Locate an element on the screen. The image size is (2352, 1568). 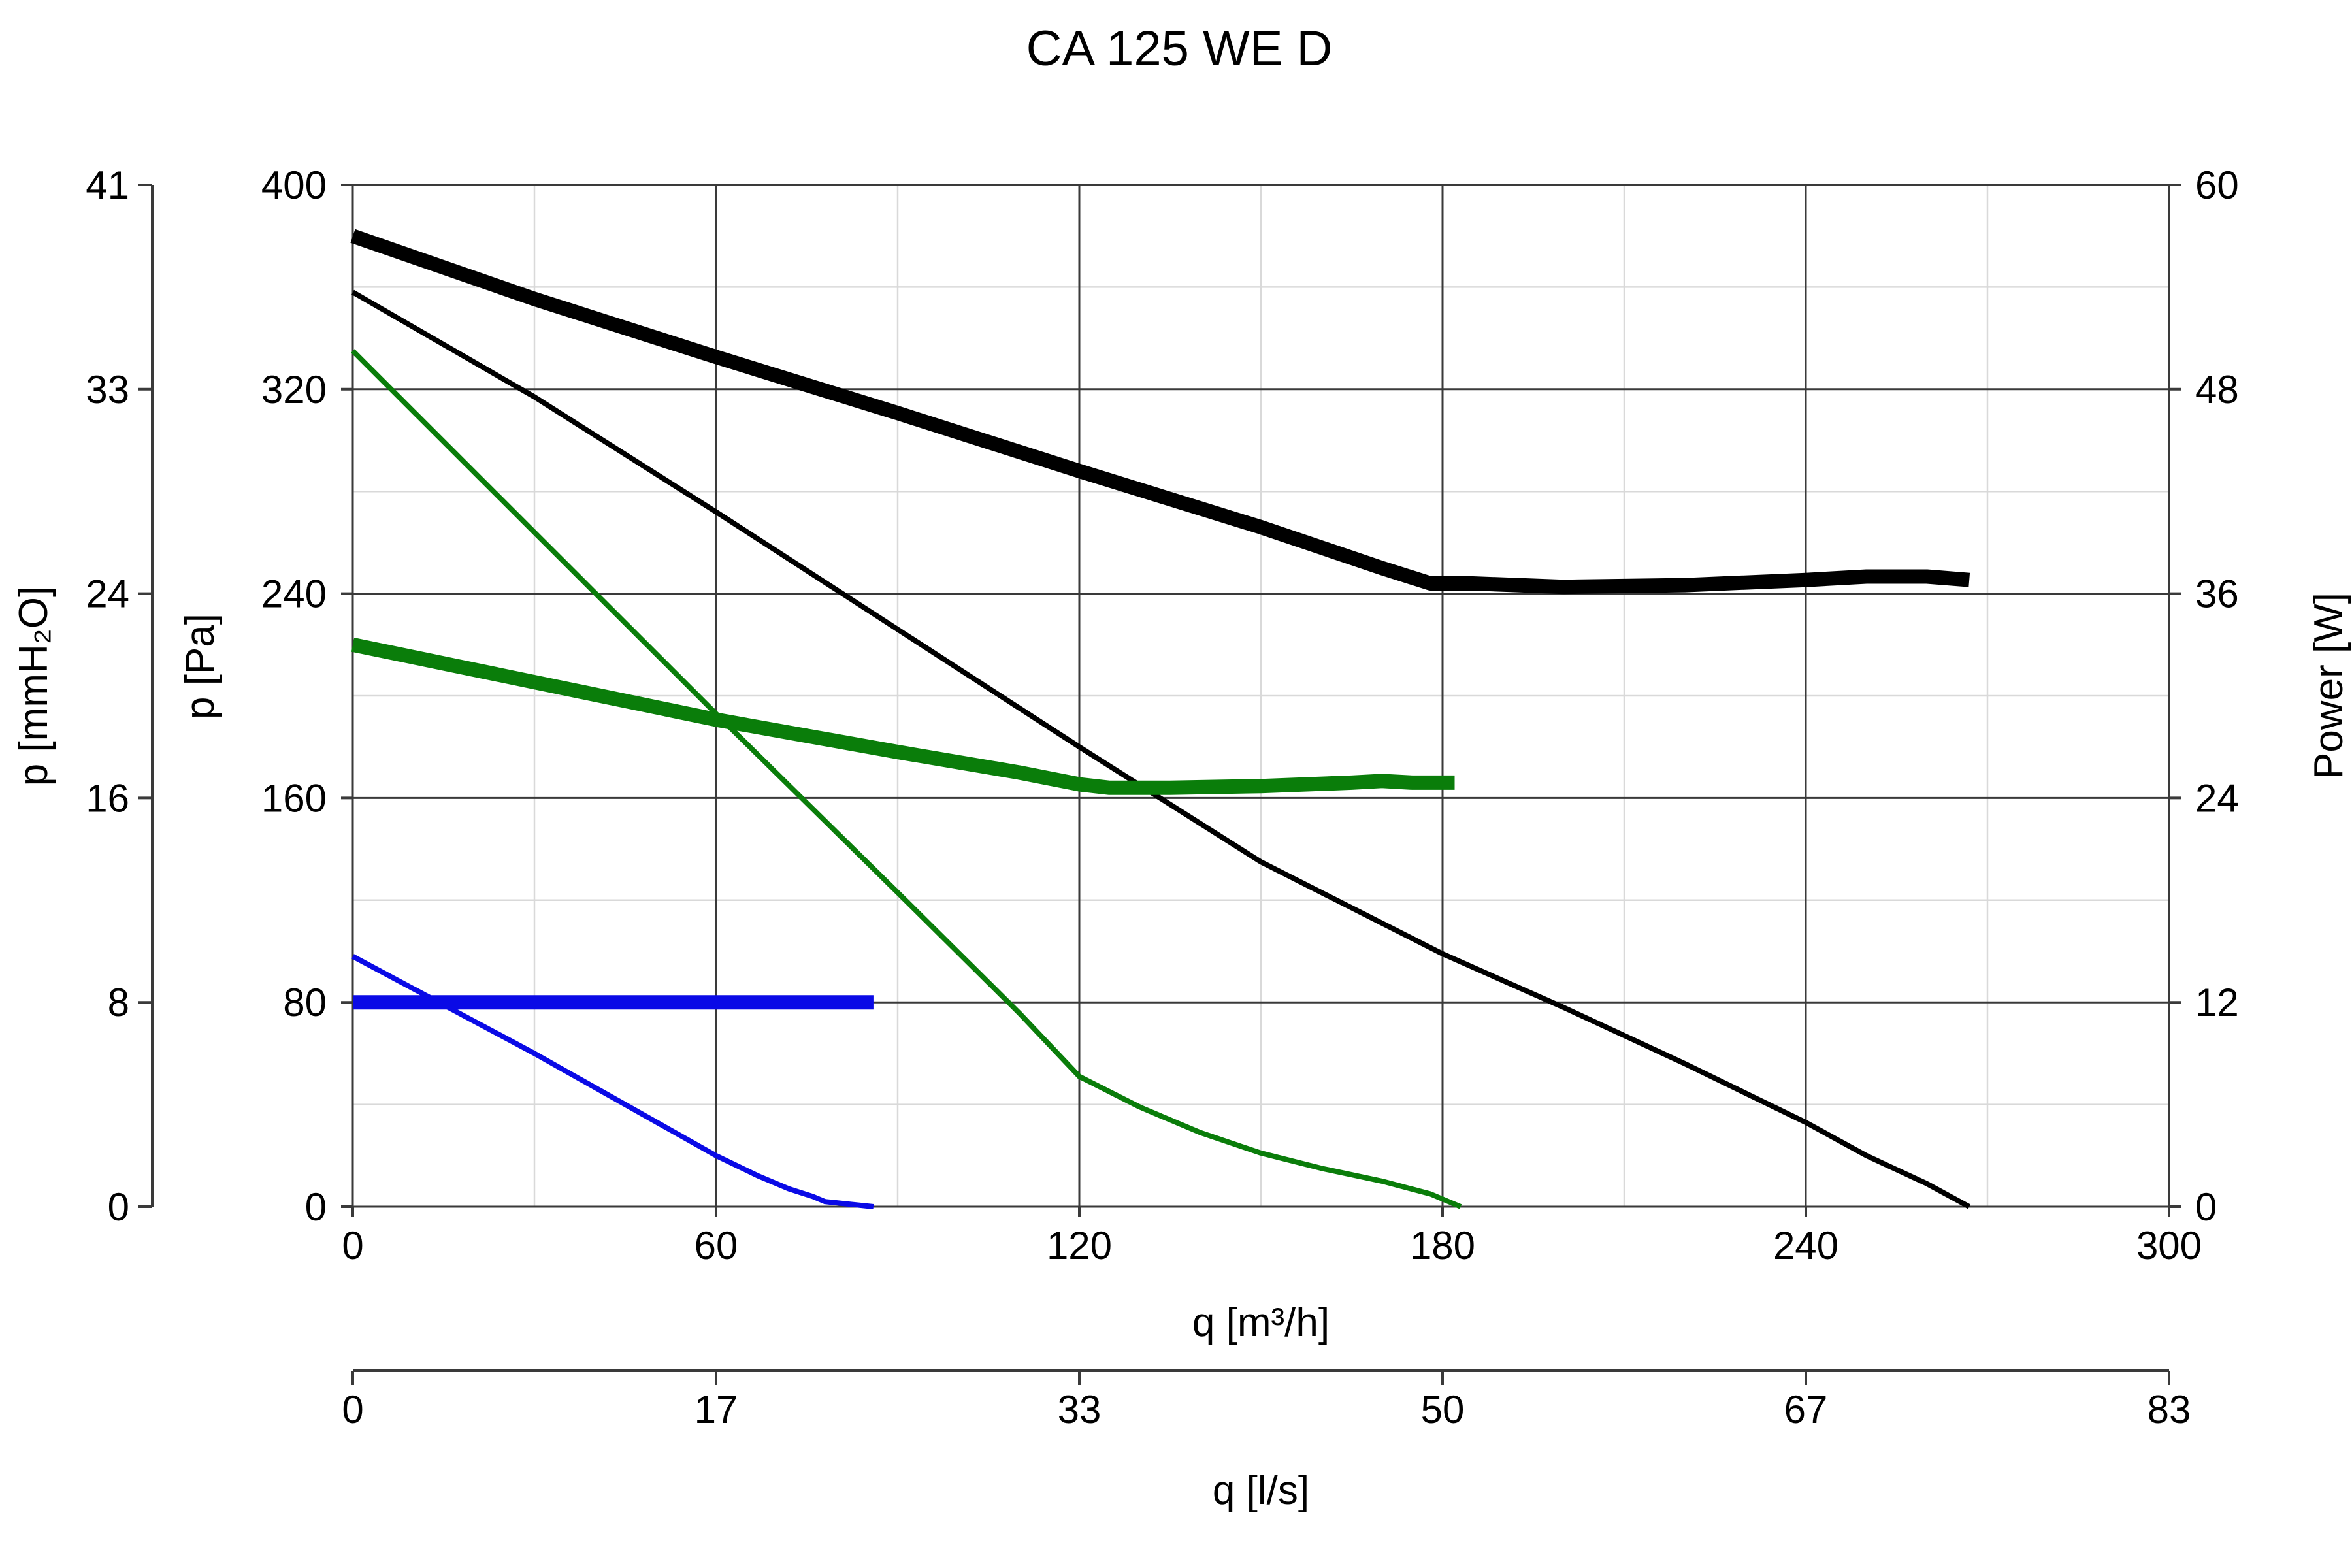
x2-tick-label: 33 is located at coordinates (1080, 1409).